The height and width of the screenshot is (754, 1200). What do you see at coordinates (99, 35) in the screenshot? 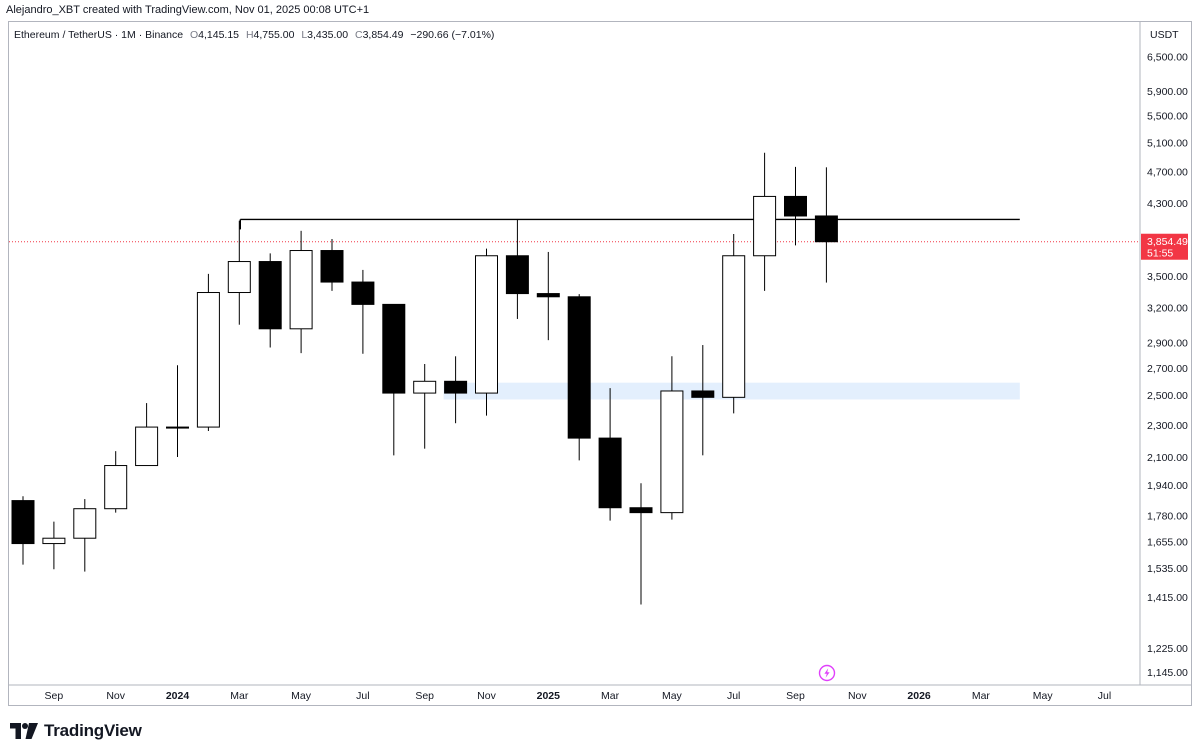
I see `legend-symbol: Ethereum / TetherUS · 1M · Binance` at bounding box center [99, 35].